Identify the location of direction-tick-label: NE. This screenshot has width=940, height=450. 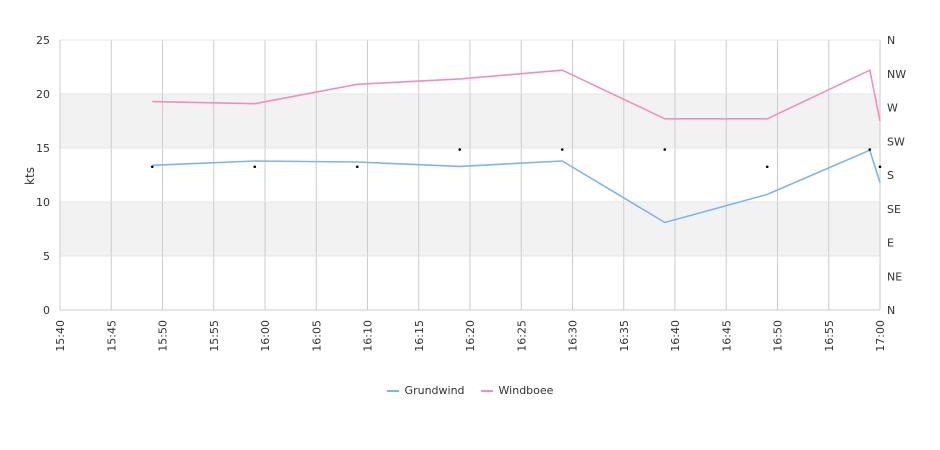
(894, 276).